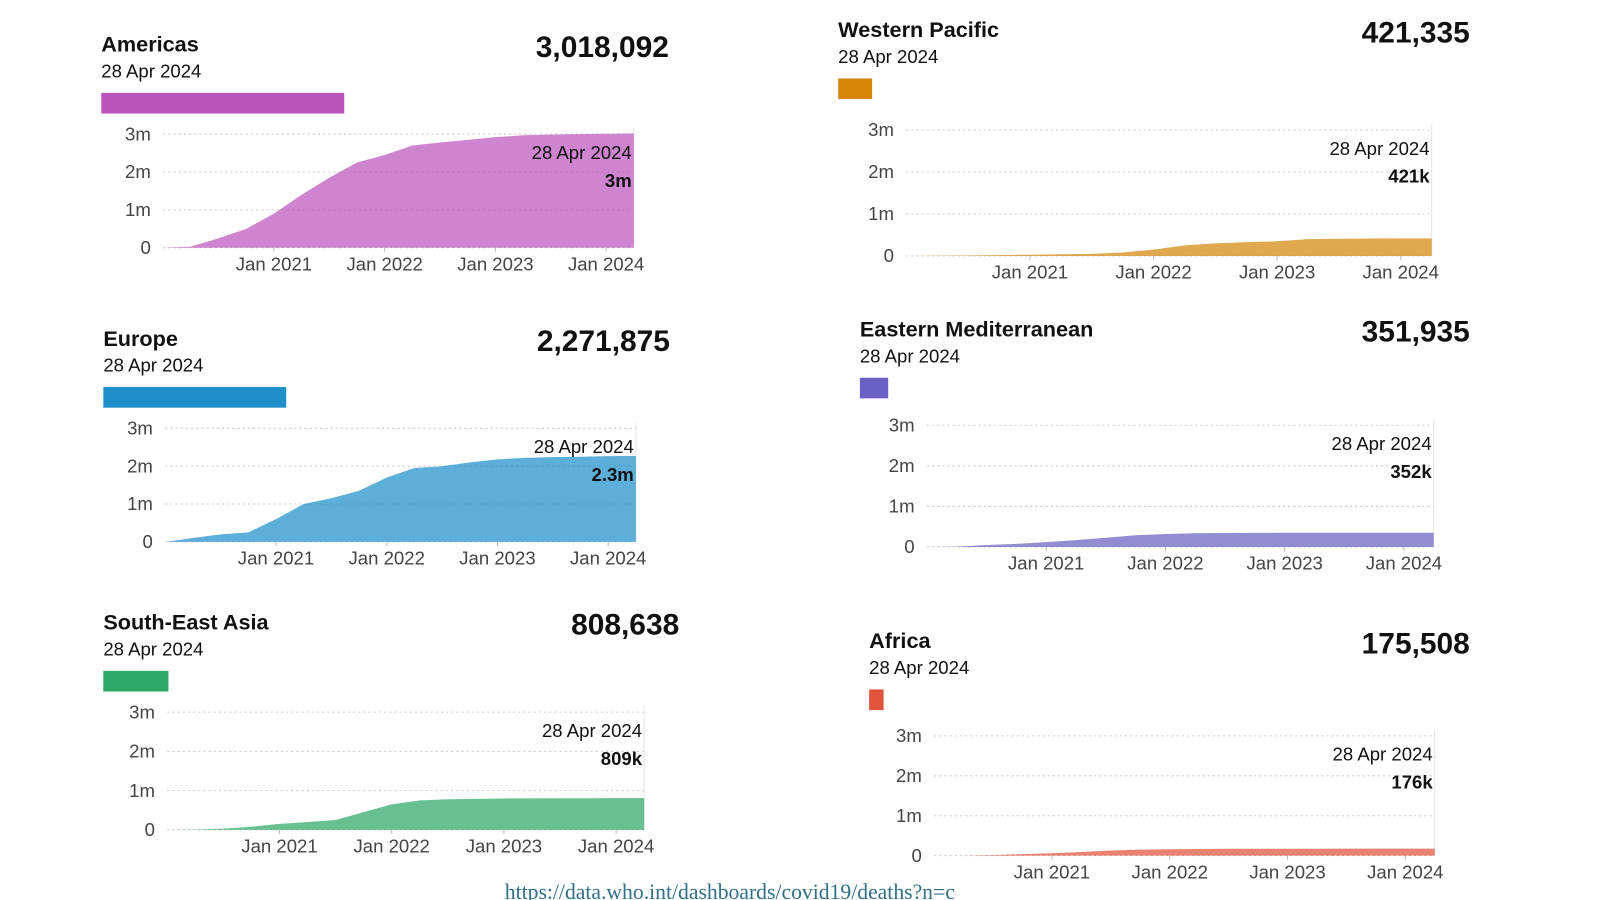 This screenshot has width=1600, height=900. Describe the element at coordinates (1416, 643) in the screenshot. I see `panel-total: 175,508` at that location.